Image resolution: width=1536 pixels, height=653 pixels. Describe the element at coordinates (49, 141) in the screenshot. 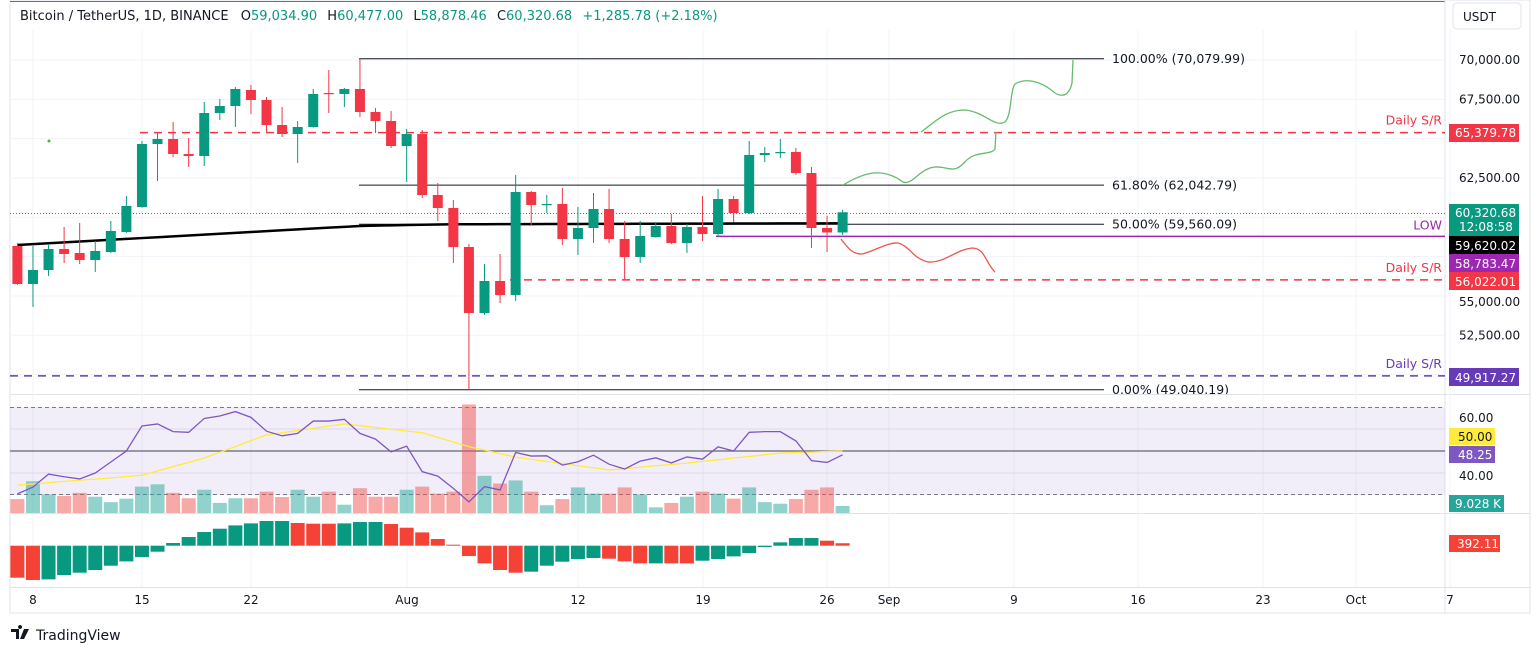

I see `marker-dot` at that location.